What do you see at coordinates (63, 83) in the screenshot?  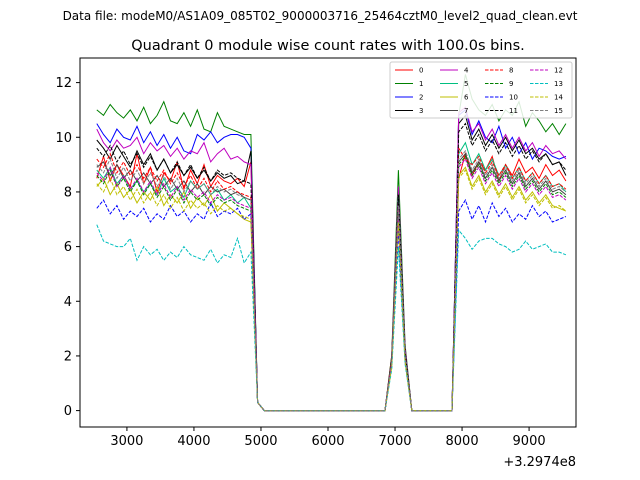 I see `y-tick-label-12: 12` at bounding box center [63, 83].